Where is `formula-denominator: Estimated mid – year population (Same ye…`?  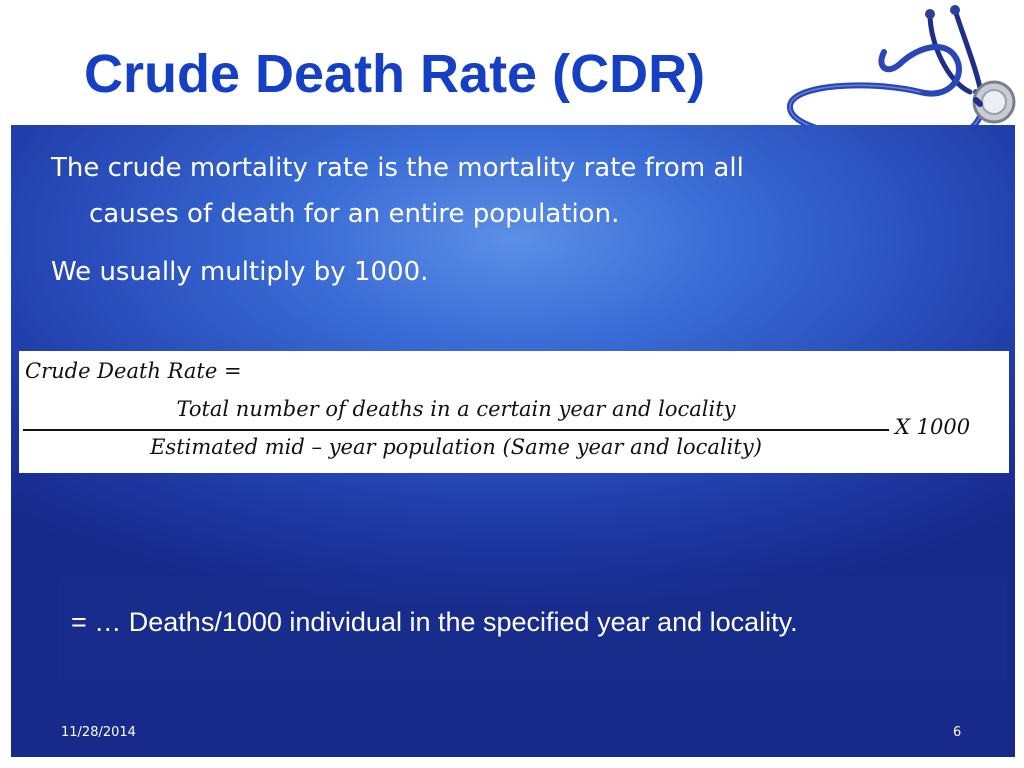
formula-denominator: Estimated mid – year population (Same ye… is located at coordinates (456, 447).